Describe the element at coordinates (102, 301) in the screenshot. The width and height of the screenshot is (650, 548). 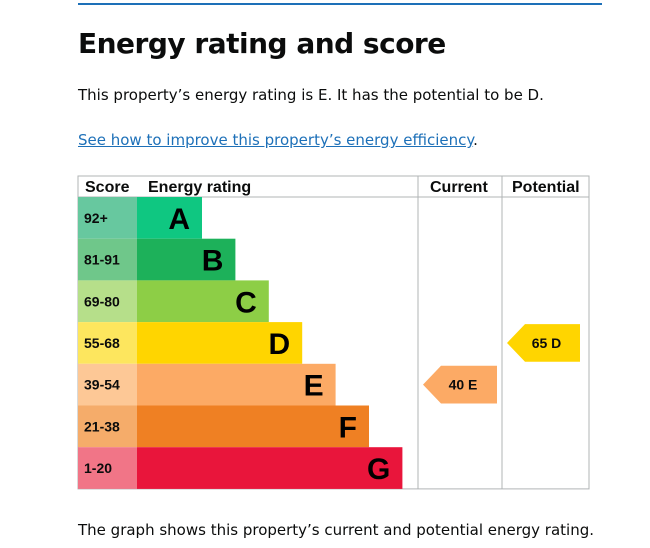
I see `score-label-c: 69-80` at that location.